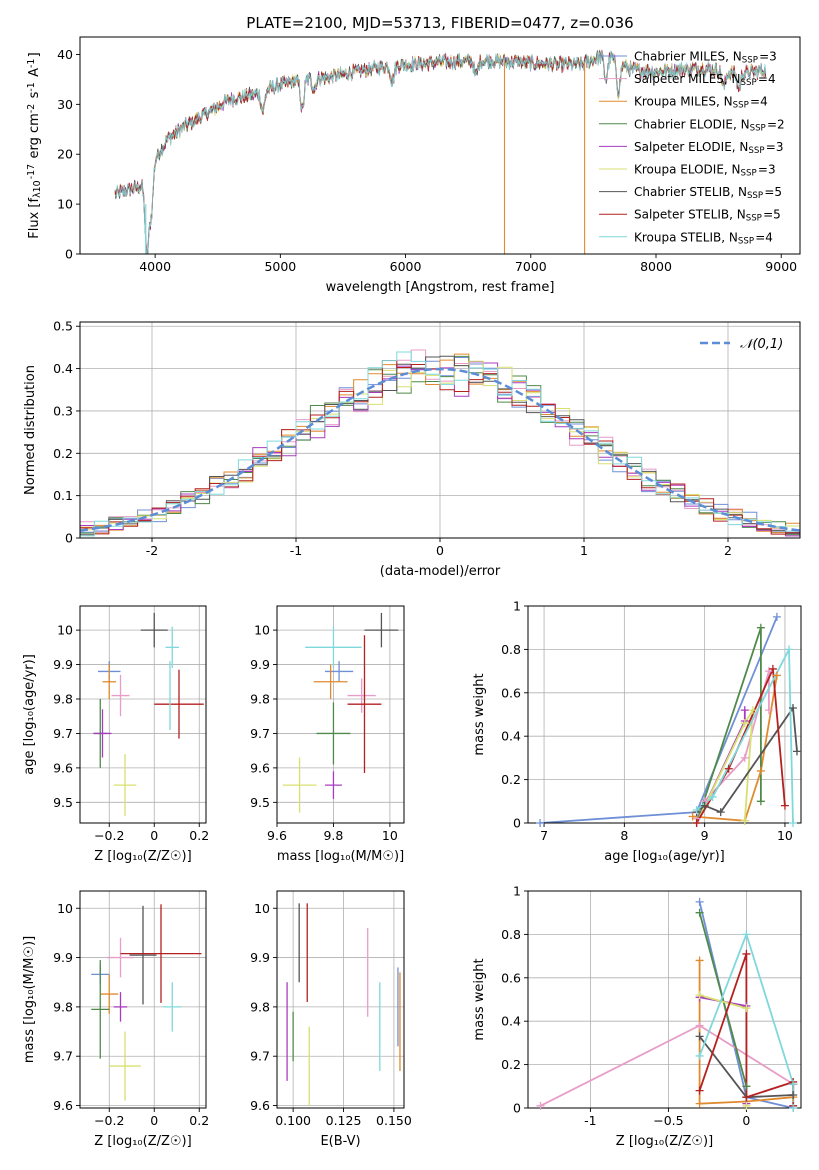  What do you see at coordinates (664, 856) in the screenshot?
I see `x-axis-label: age [log₁₀(age/yr)]` at bounding box center [664, 856].